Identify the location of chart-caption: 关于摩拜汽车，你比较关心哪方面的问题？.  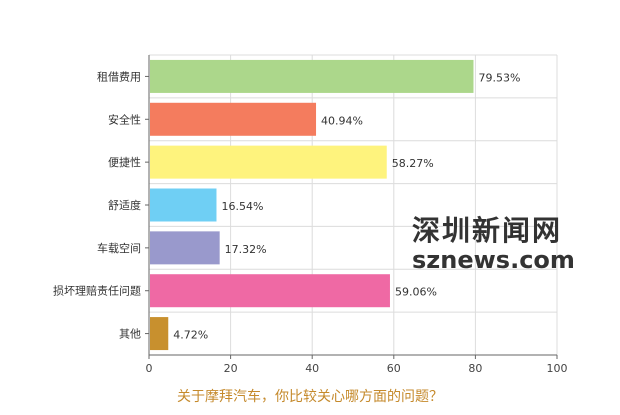
(310, 397).